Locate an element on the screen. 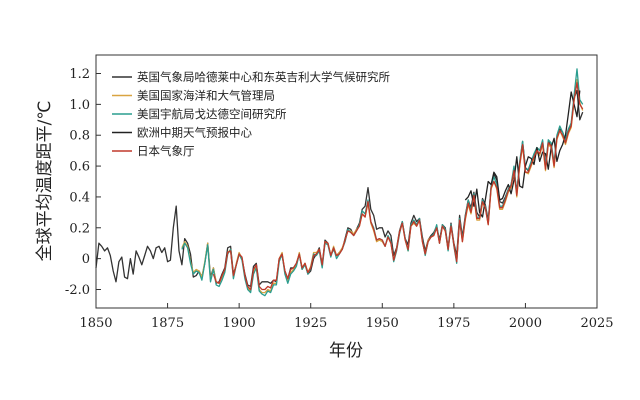  x-tick-label: 1875 is located at coordinates (167, 323).